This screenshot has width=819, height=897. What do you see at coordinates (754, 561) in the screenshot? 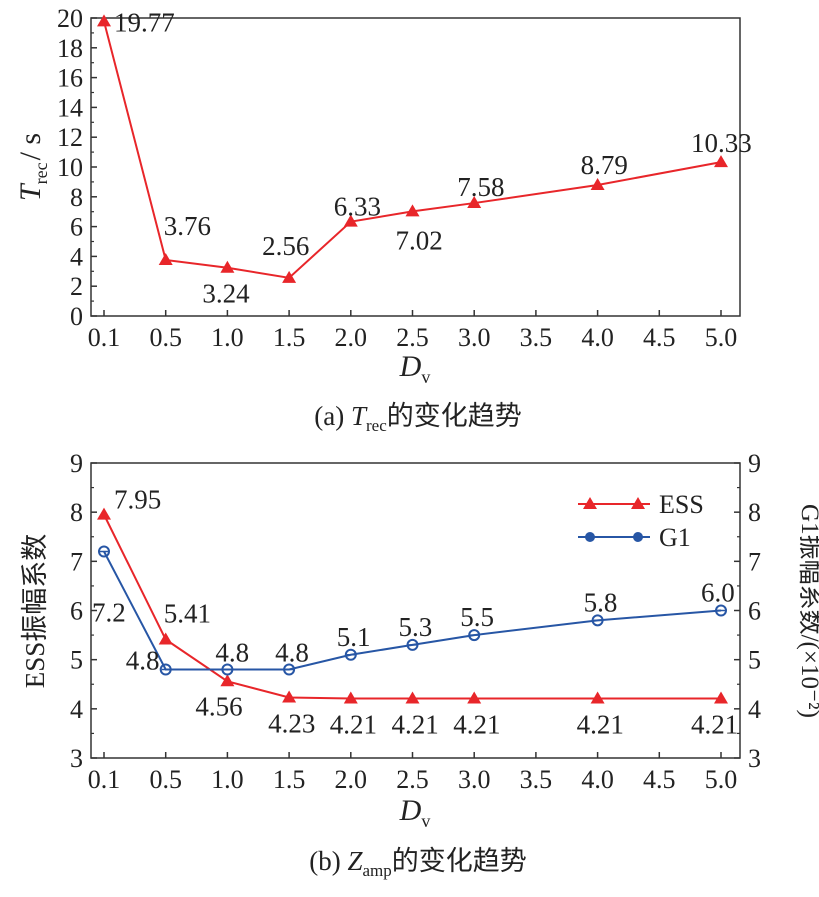
I see `y-right-tick-label: 7` at bounding box center [754, 561].